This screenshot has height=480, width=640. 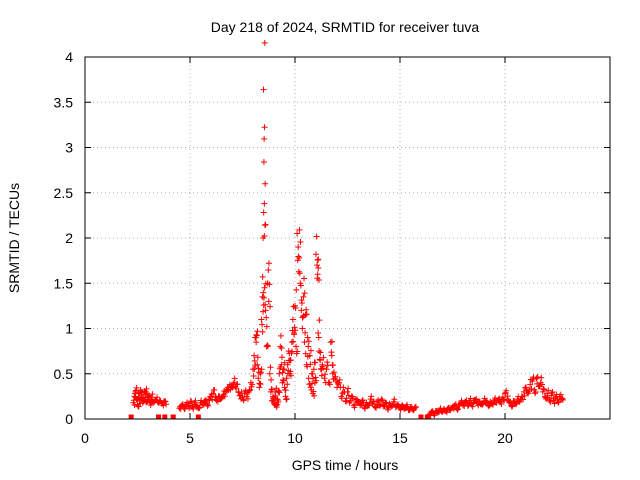 What do you see at coordinates (64, 283) in the screenshot?
I see `y-tick-label: 1.5` at bounding box center [64, 283].